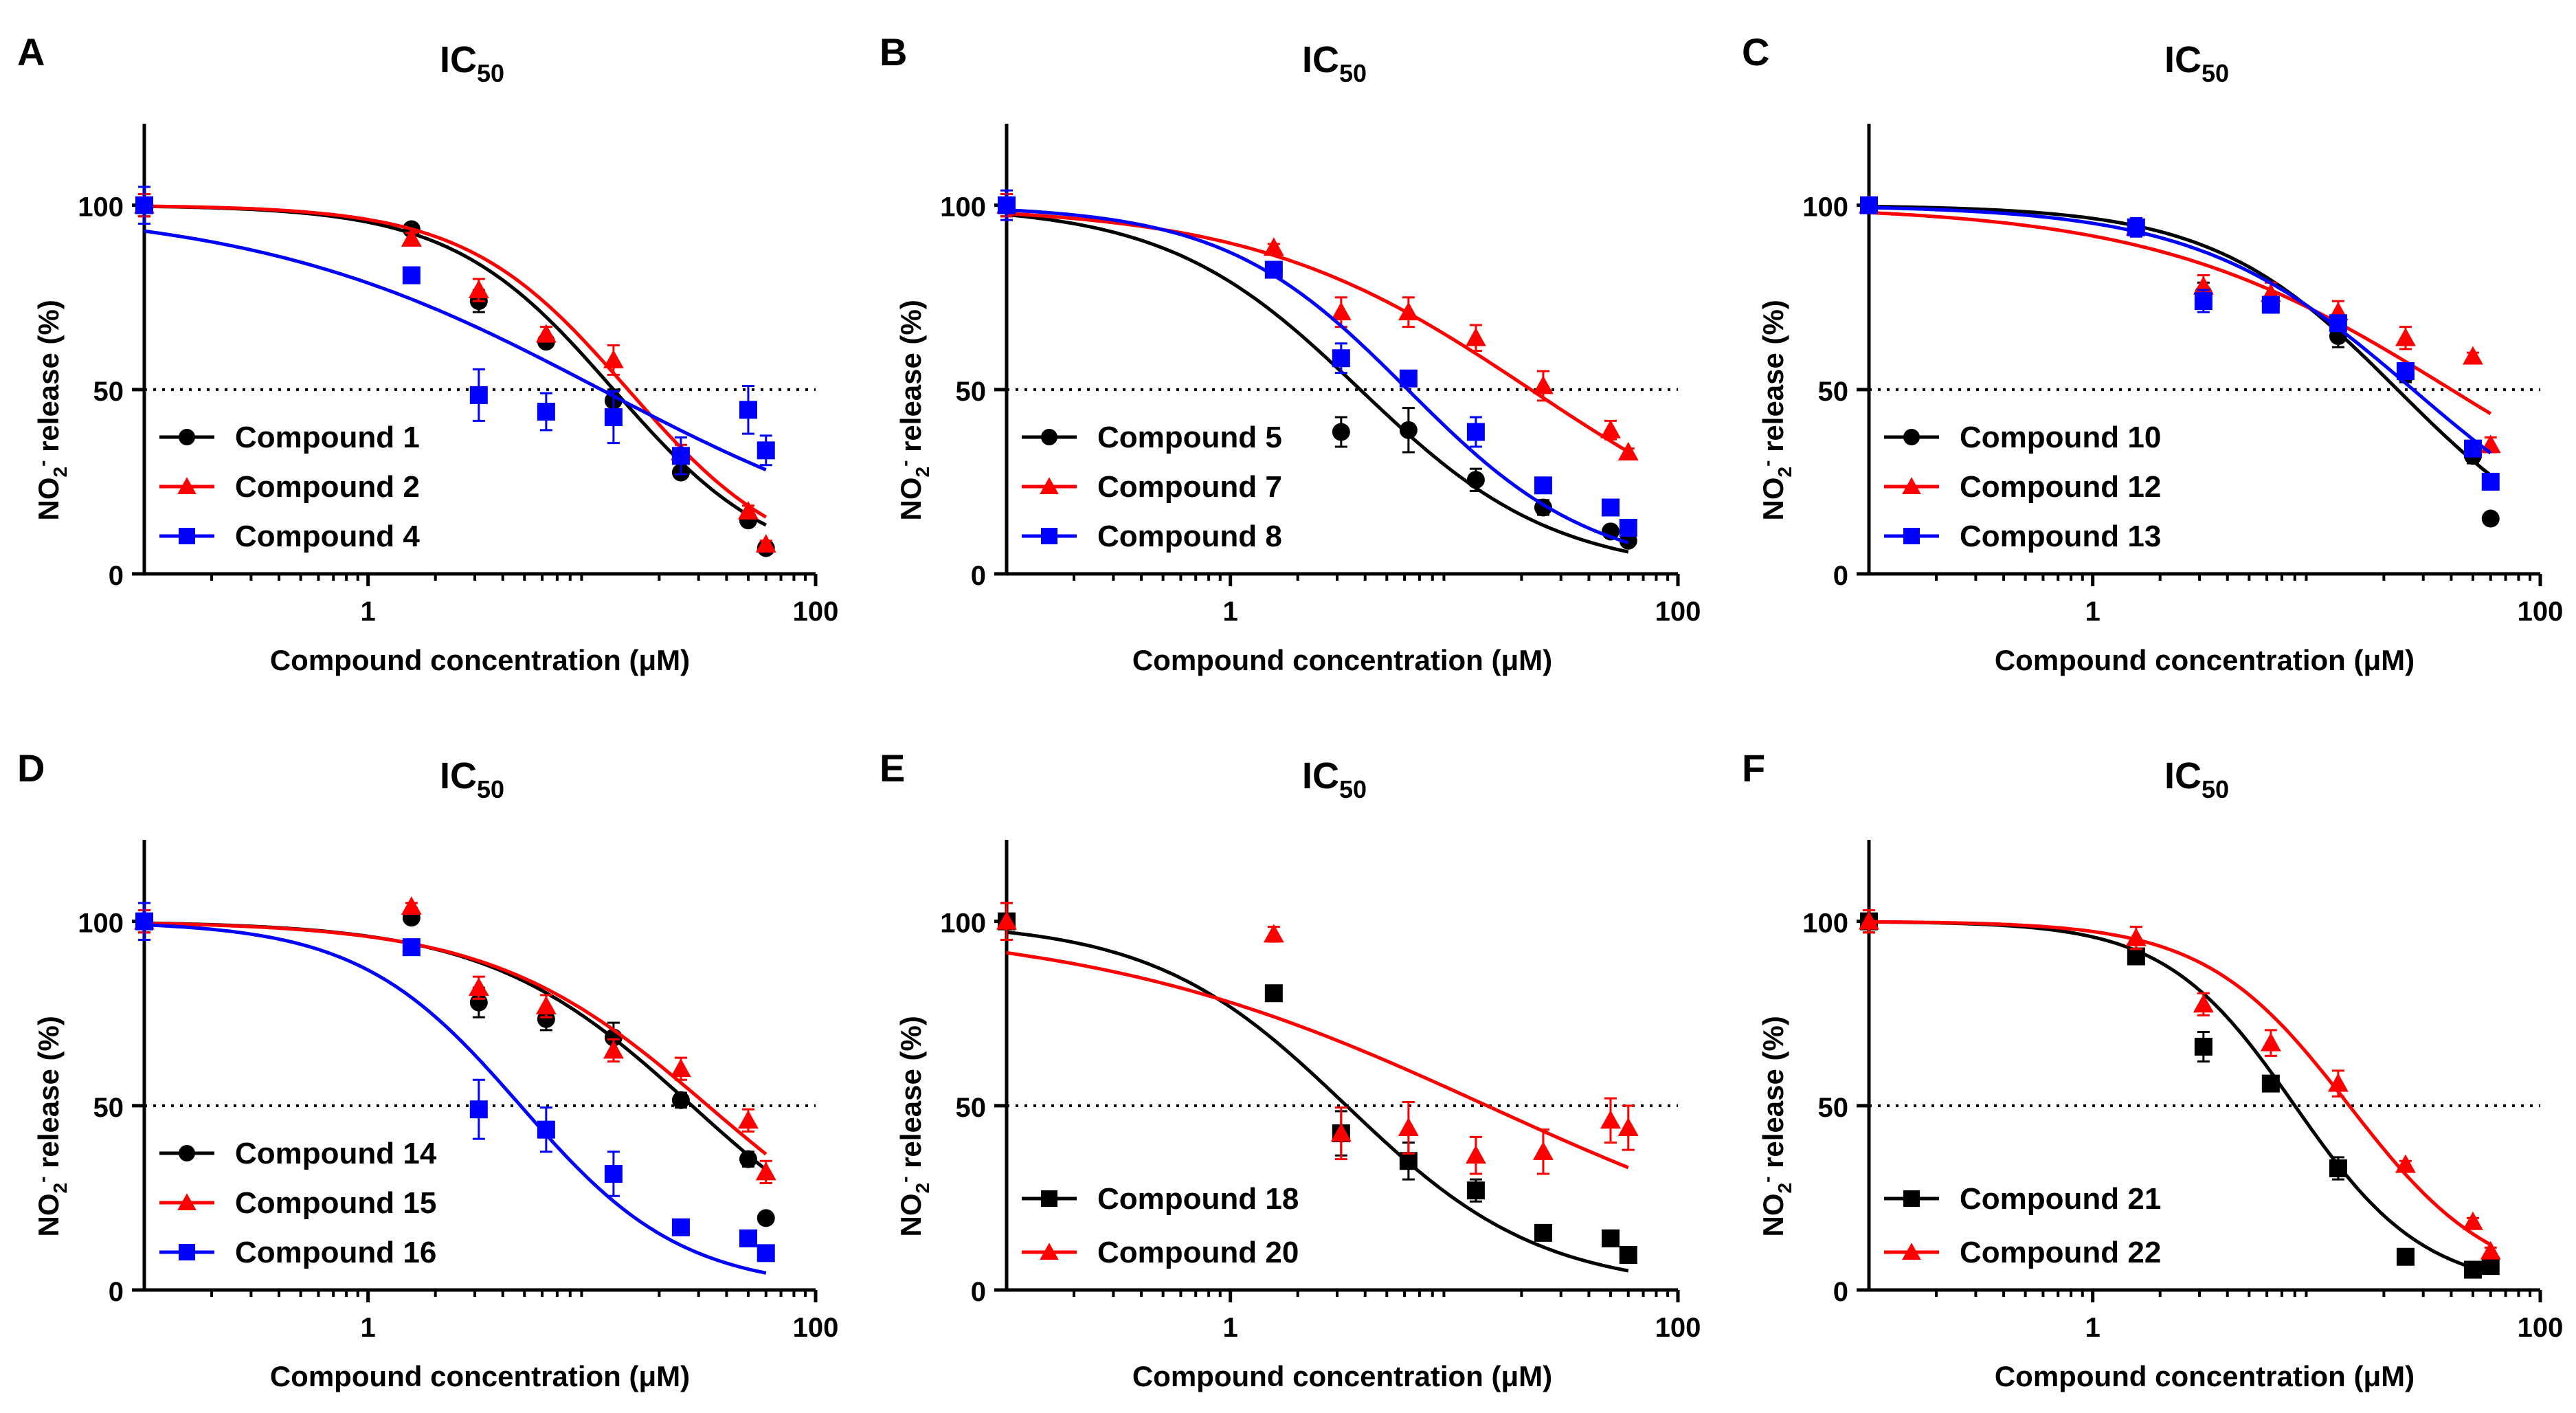  Describe the element at coordinates (1189, 536) in the screenshot. I see `legend-label: Compound 8` at that location.